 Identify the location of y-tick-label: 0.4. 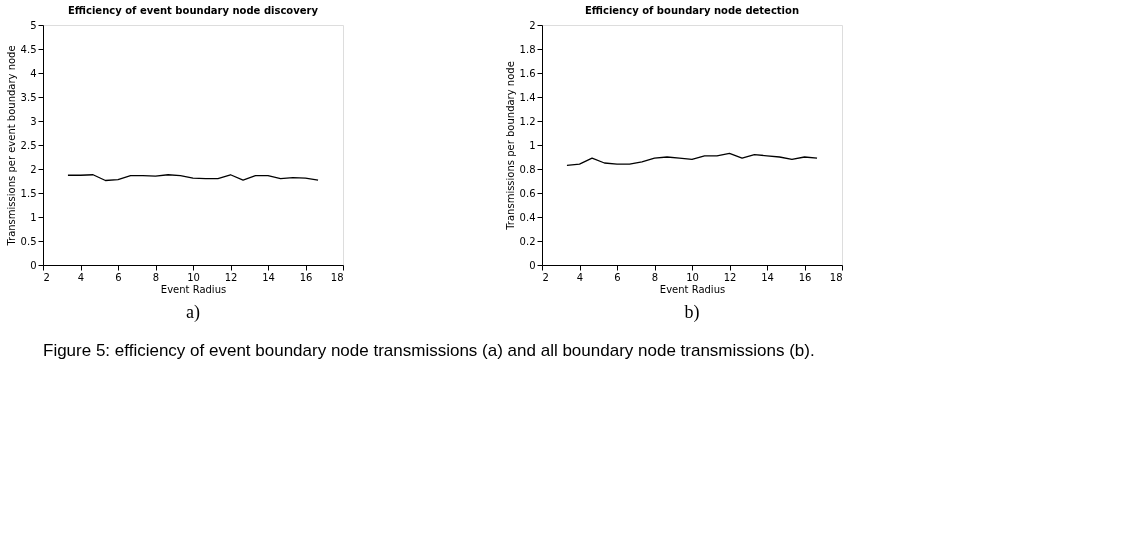
(527, 217).